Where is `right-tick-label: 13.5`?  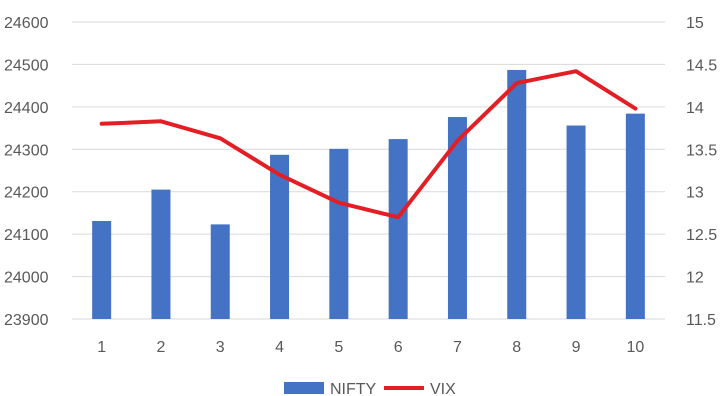
right-tick-label: 13.5 is located at coordinates (701, 150).